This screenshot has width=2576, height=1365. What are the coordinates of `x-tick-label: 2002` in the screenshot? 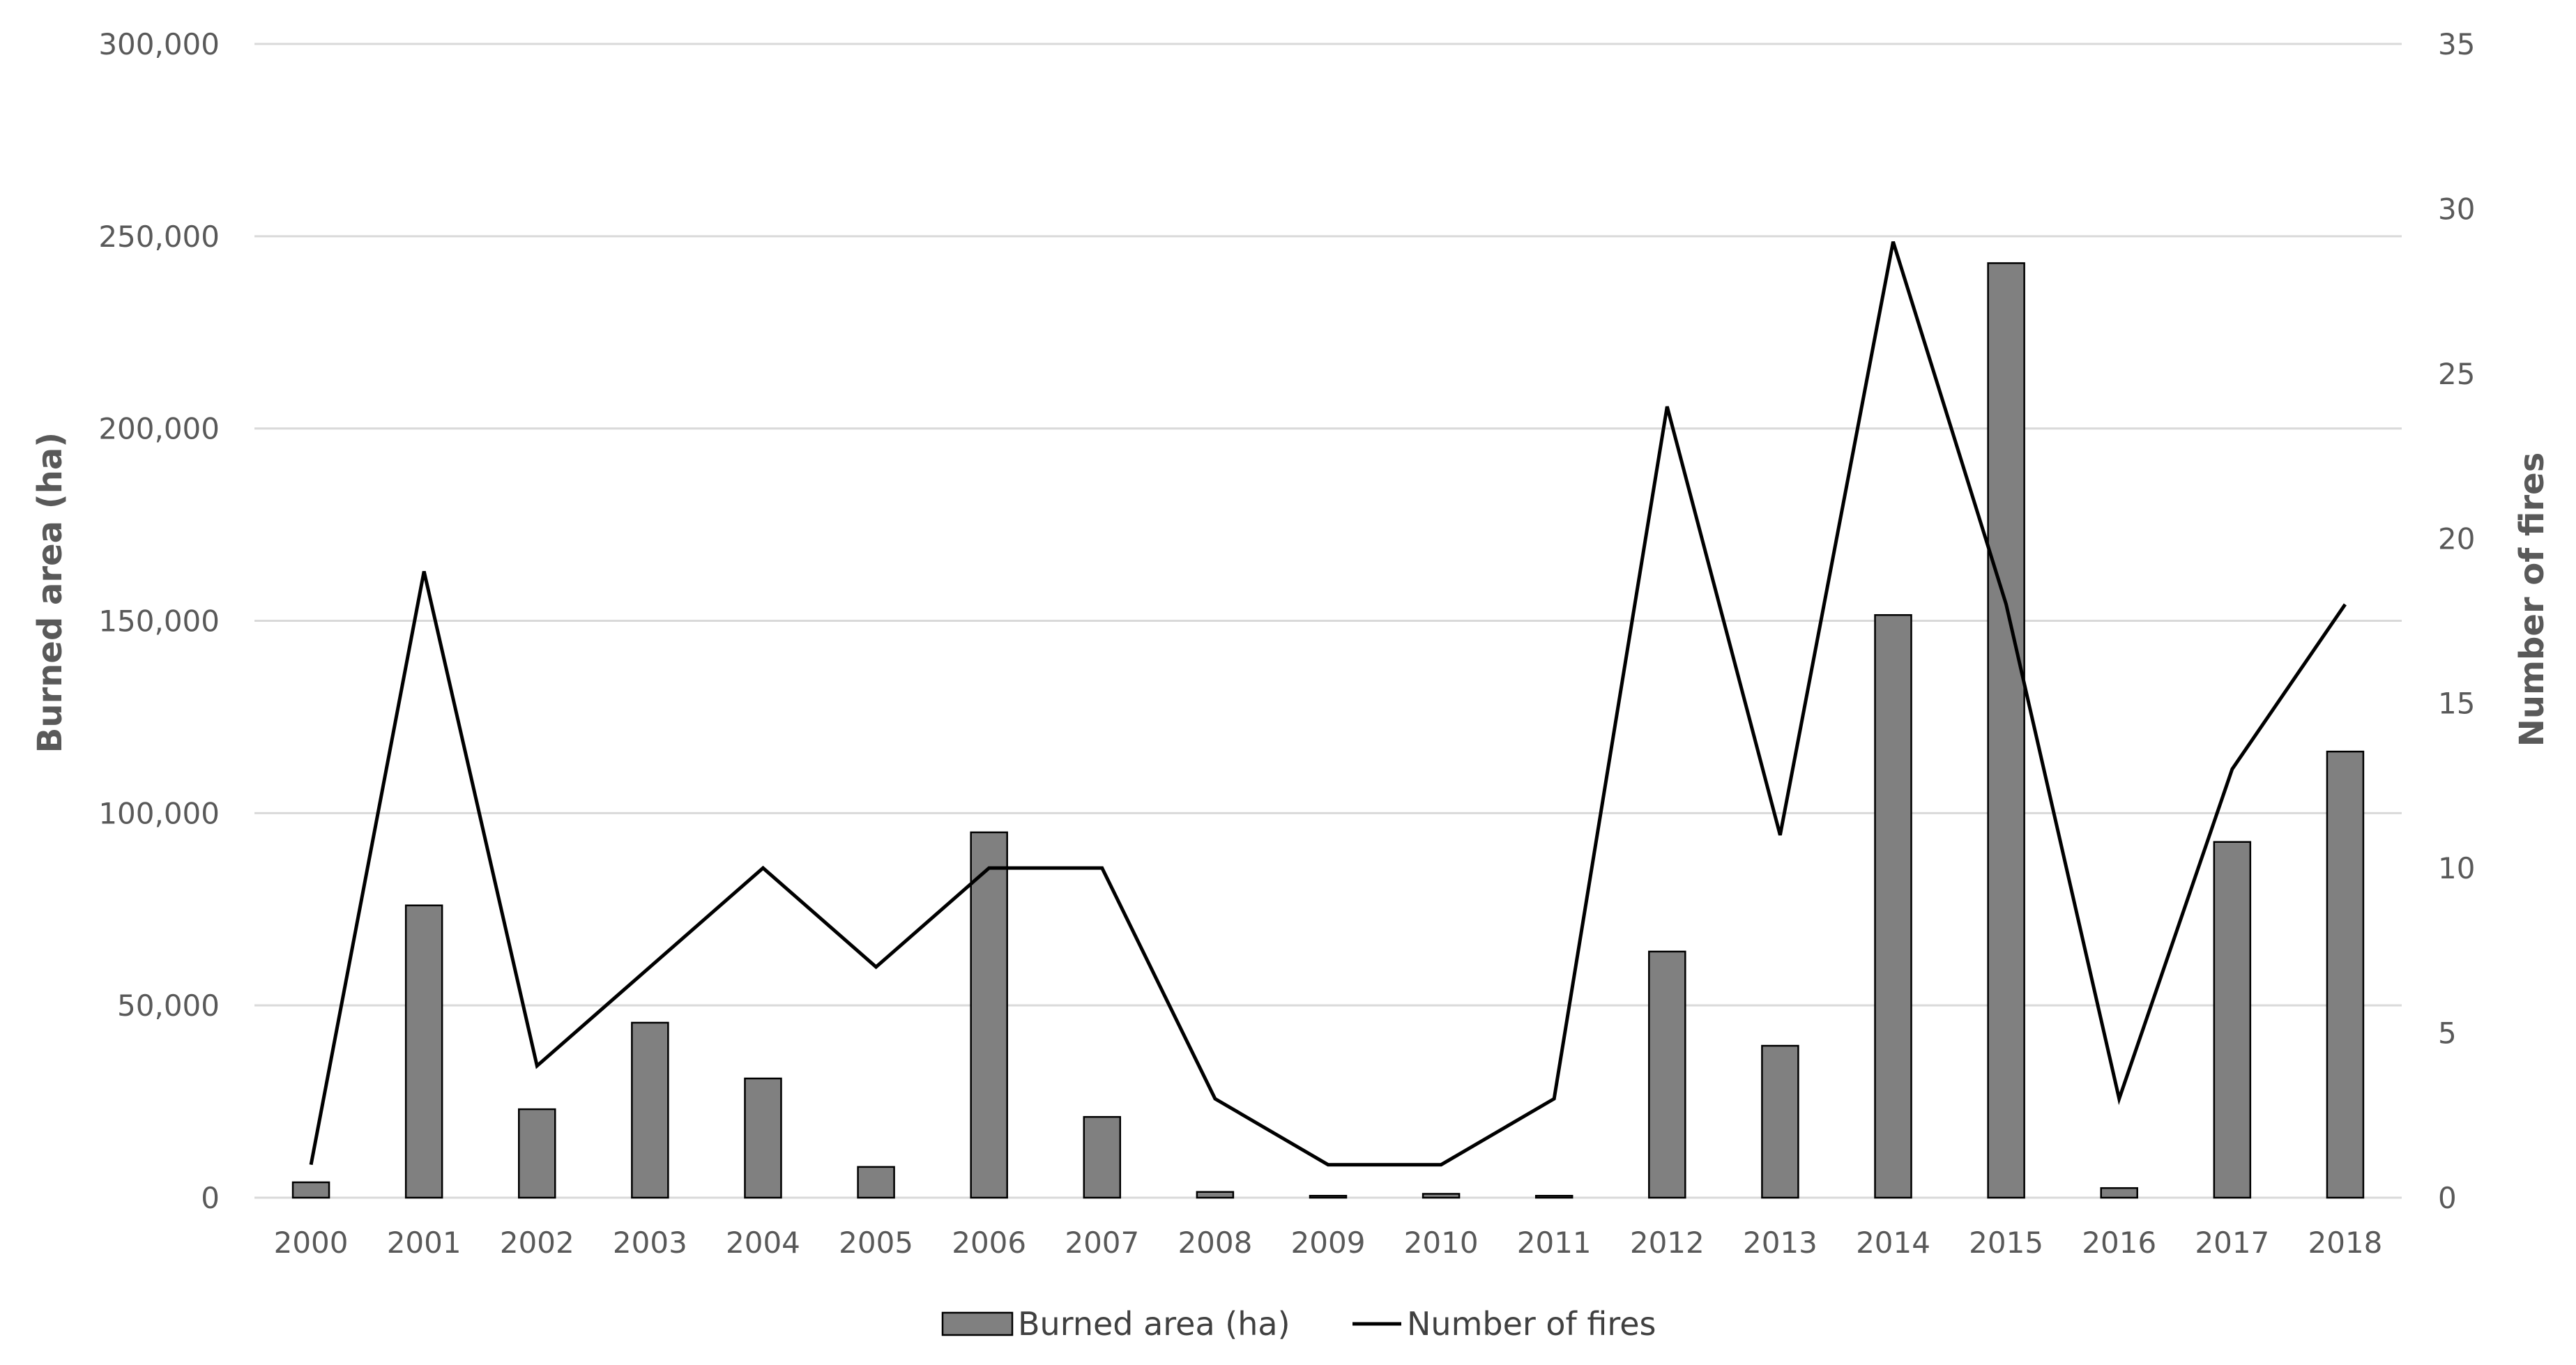 It's located at (537, 1243).